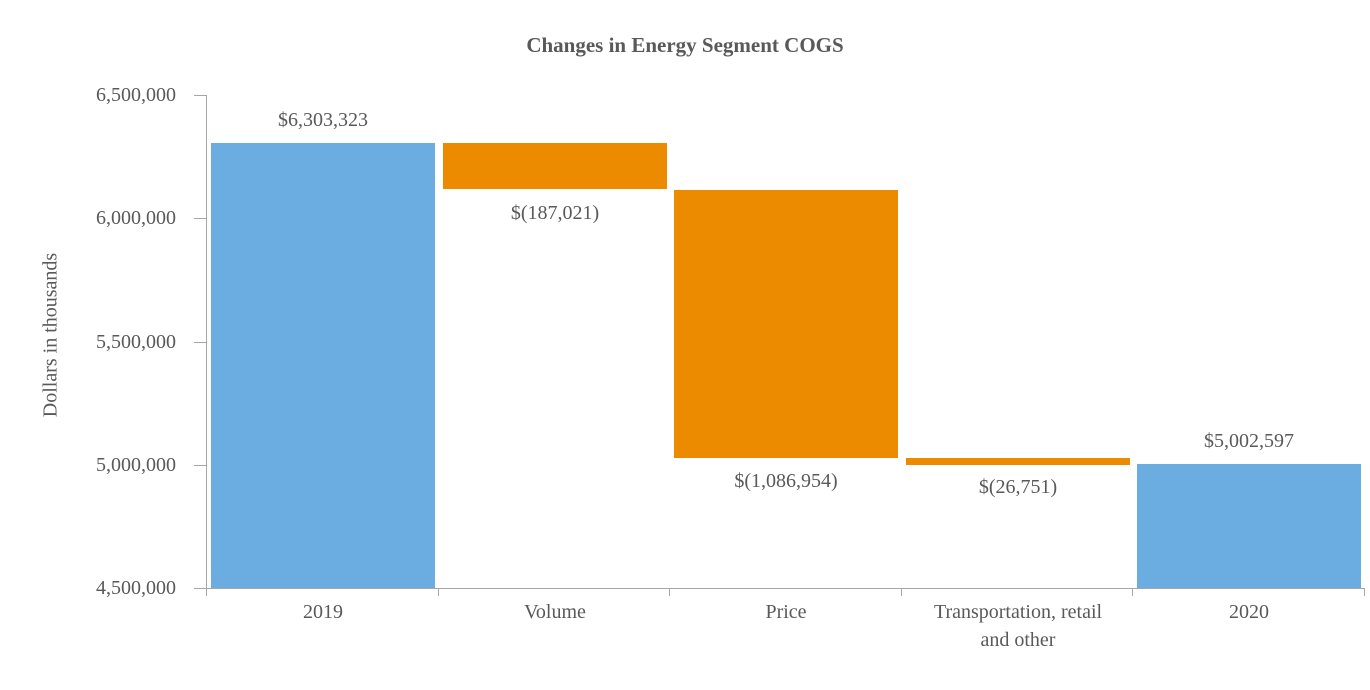 Image resolution: width=1370 pixels, height=690 pixels. Describe the element at coordinates (555, 612) in the screenshot. I see `x-category-label: Volume` at that location.